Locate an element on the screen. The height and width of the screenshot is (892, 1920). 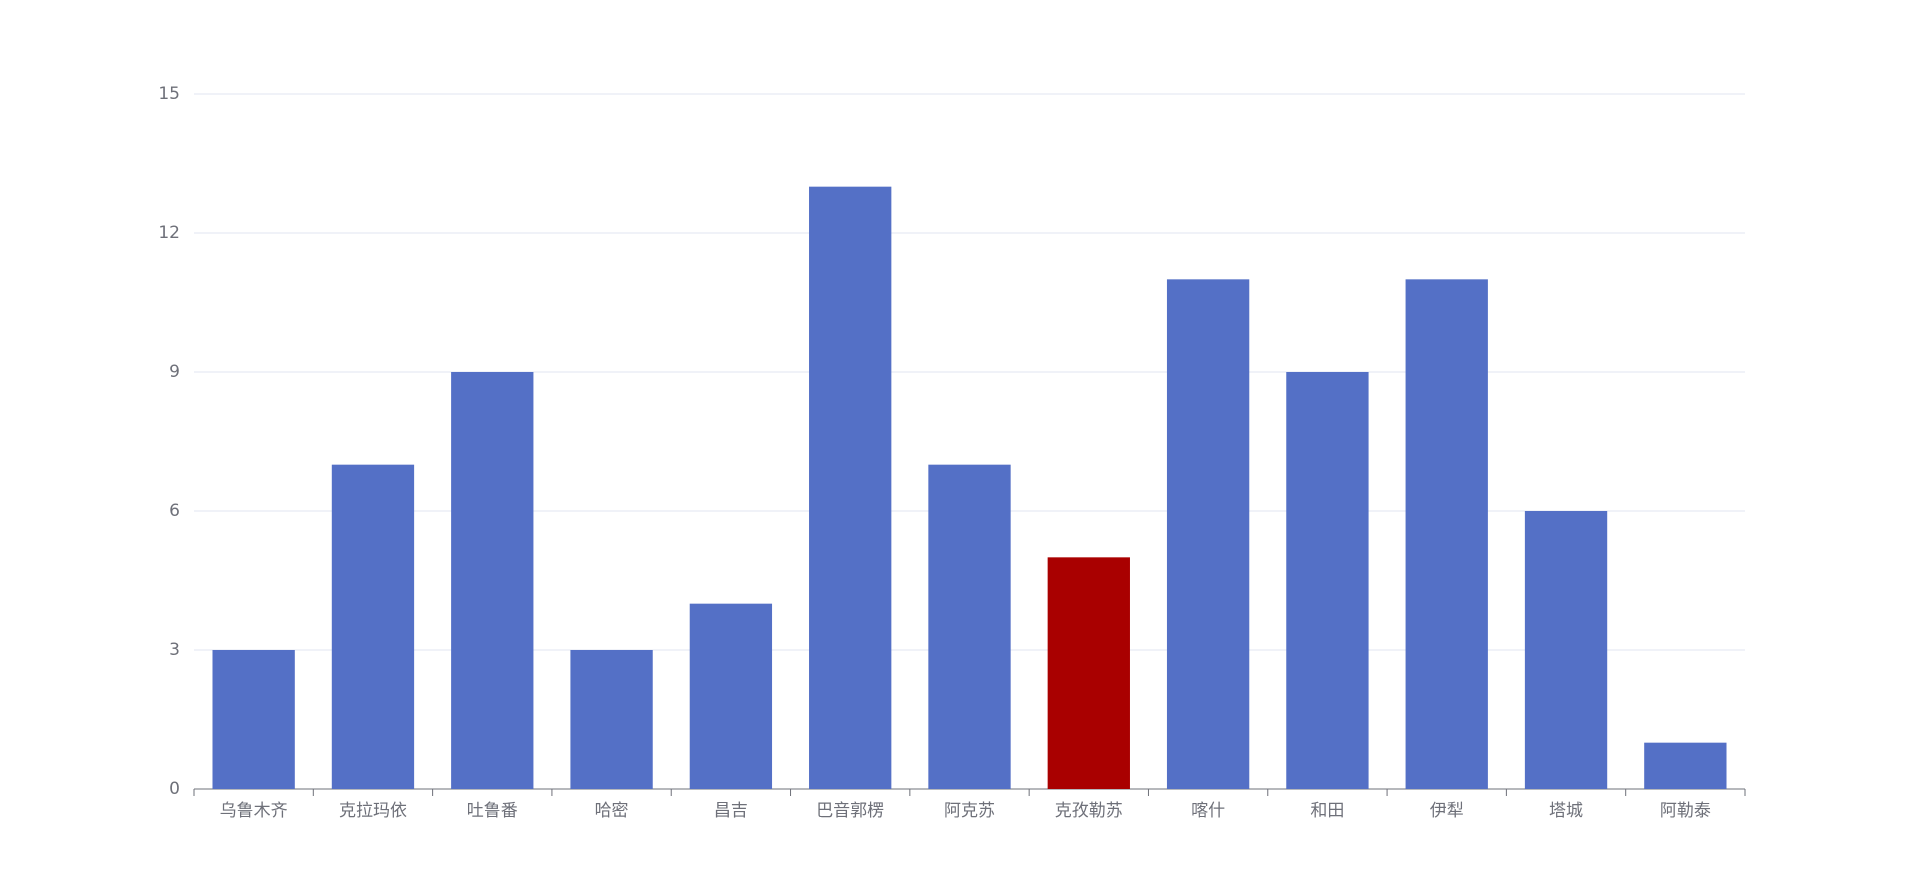
x-tick-label: 喀什 is located at coordinates (1208, 811).